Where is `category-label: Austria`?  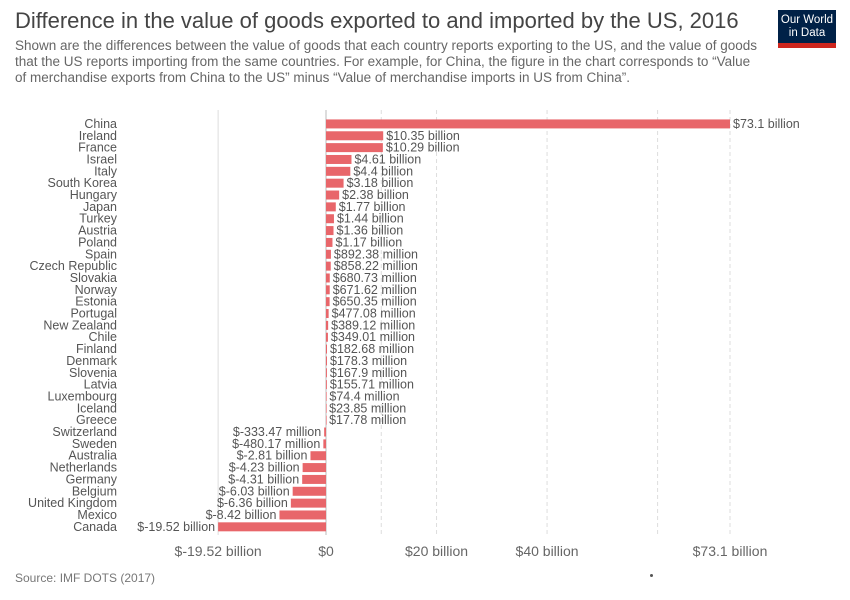
category-label: Austria is located at coordinates (97, 231).